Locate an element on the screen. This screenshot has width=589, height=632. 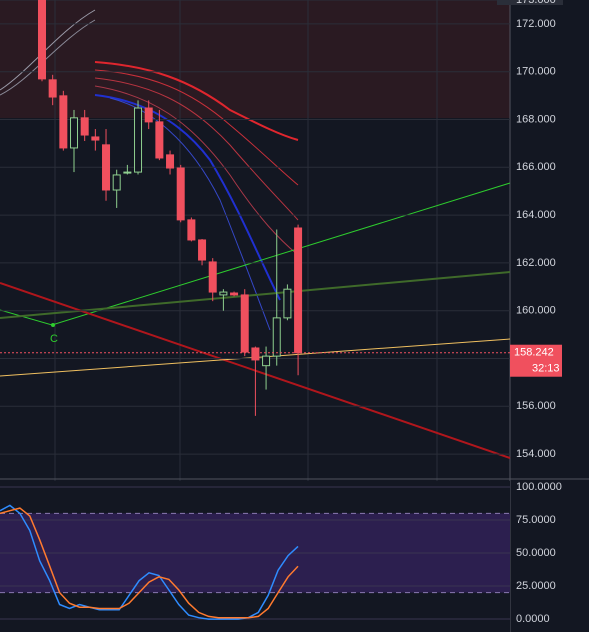
y-tick-label: 173.000 is located at coordinates (536, 3).